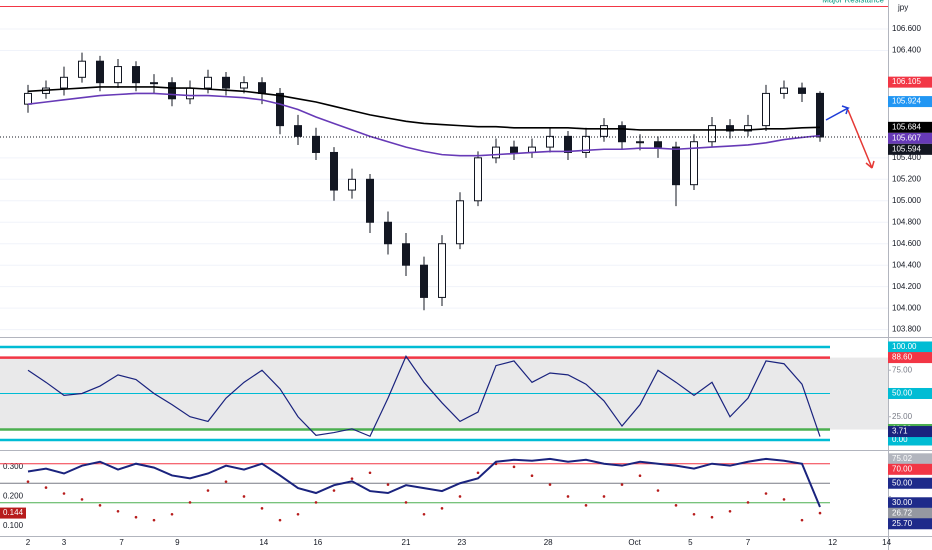 The width and height of the screenshot is (932, 550). Describe the element at coordinates (861, 139) in the screenshot. I see `projection-arrow-down` at that location.